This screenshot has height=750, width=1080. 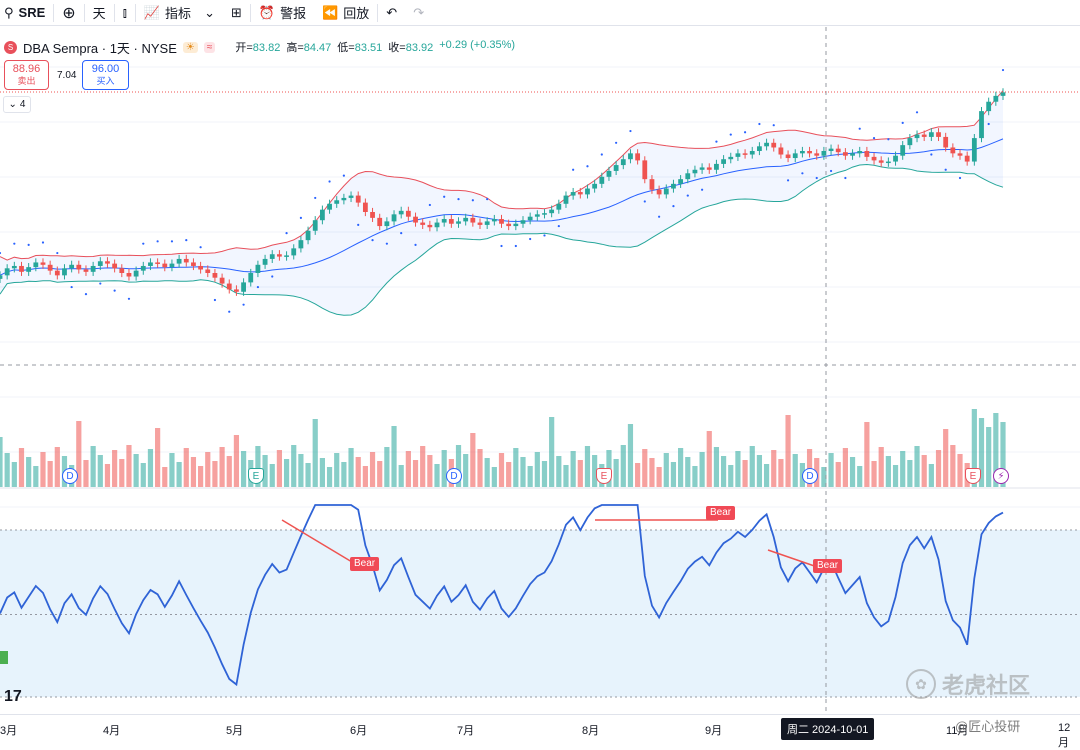 I want to click on undo-button: ↶, so click(x=391, y=13).